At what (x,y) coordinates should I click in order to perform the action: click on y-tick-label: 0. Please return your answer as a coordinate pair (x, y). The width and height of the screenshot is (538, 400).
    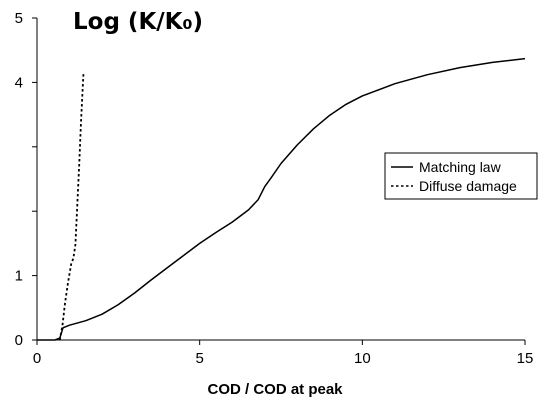
    Looking at the image, I should click on (19, 340).